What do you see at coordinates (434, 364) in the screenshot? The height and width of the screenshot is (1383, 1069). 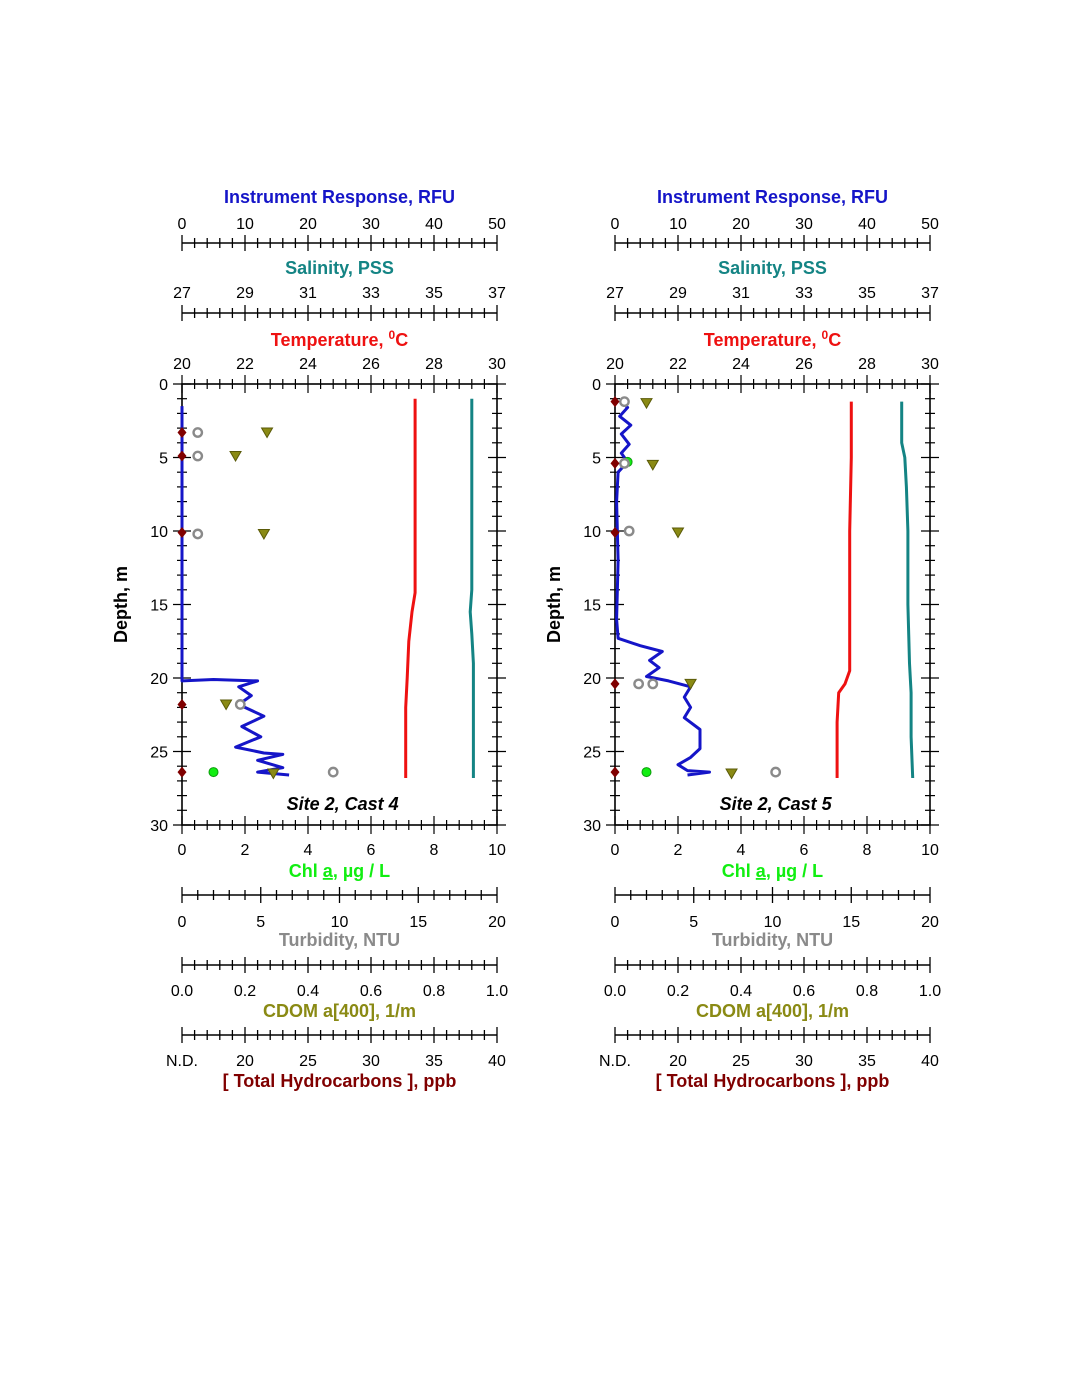 I see `temperature-tick-label: 28` at bounding box center [434, 364].